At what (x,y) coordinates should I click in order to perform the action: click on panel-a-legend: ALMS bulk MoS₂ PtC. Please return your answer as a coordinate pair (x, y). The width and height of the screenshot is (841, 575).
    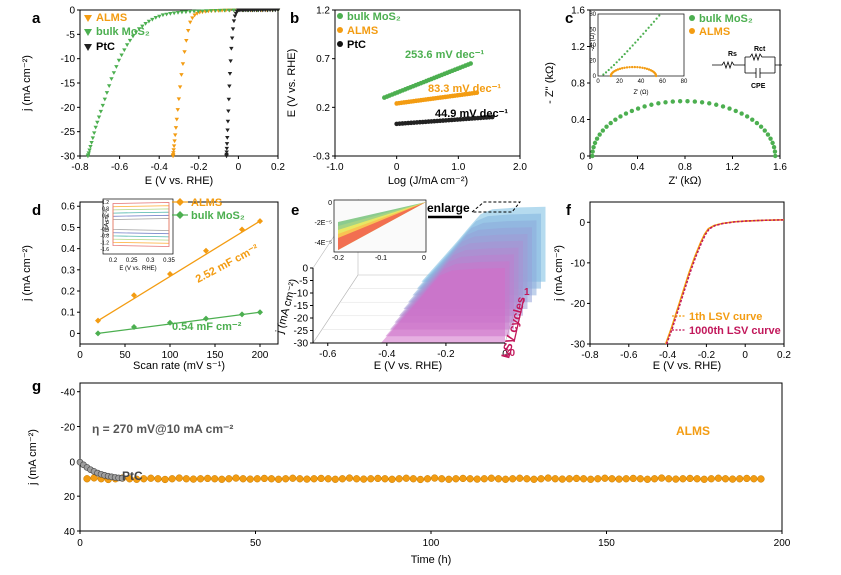
    Looking at the image, I should click on (117, 32).